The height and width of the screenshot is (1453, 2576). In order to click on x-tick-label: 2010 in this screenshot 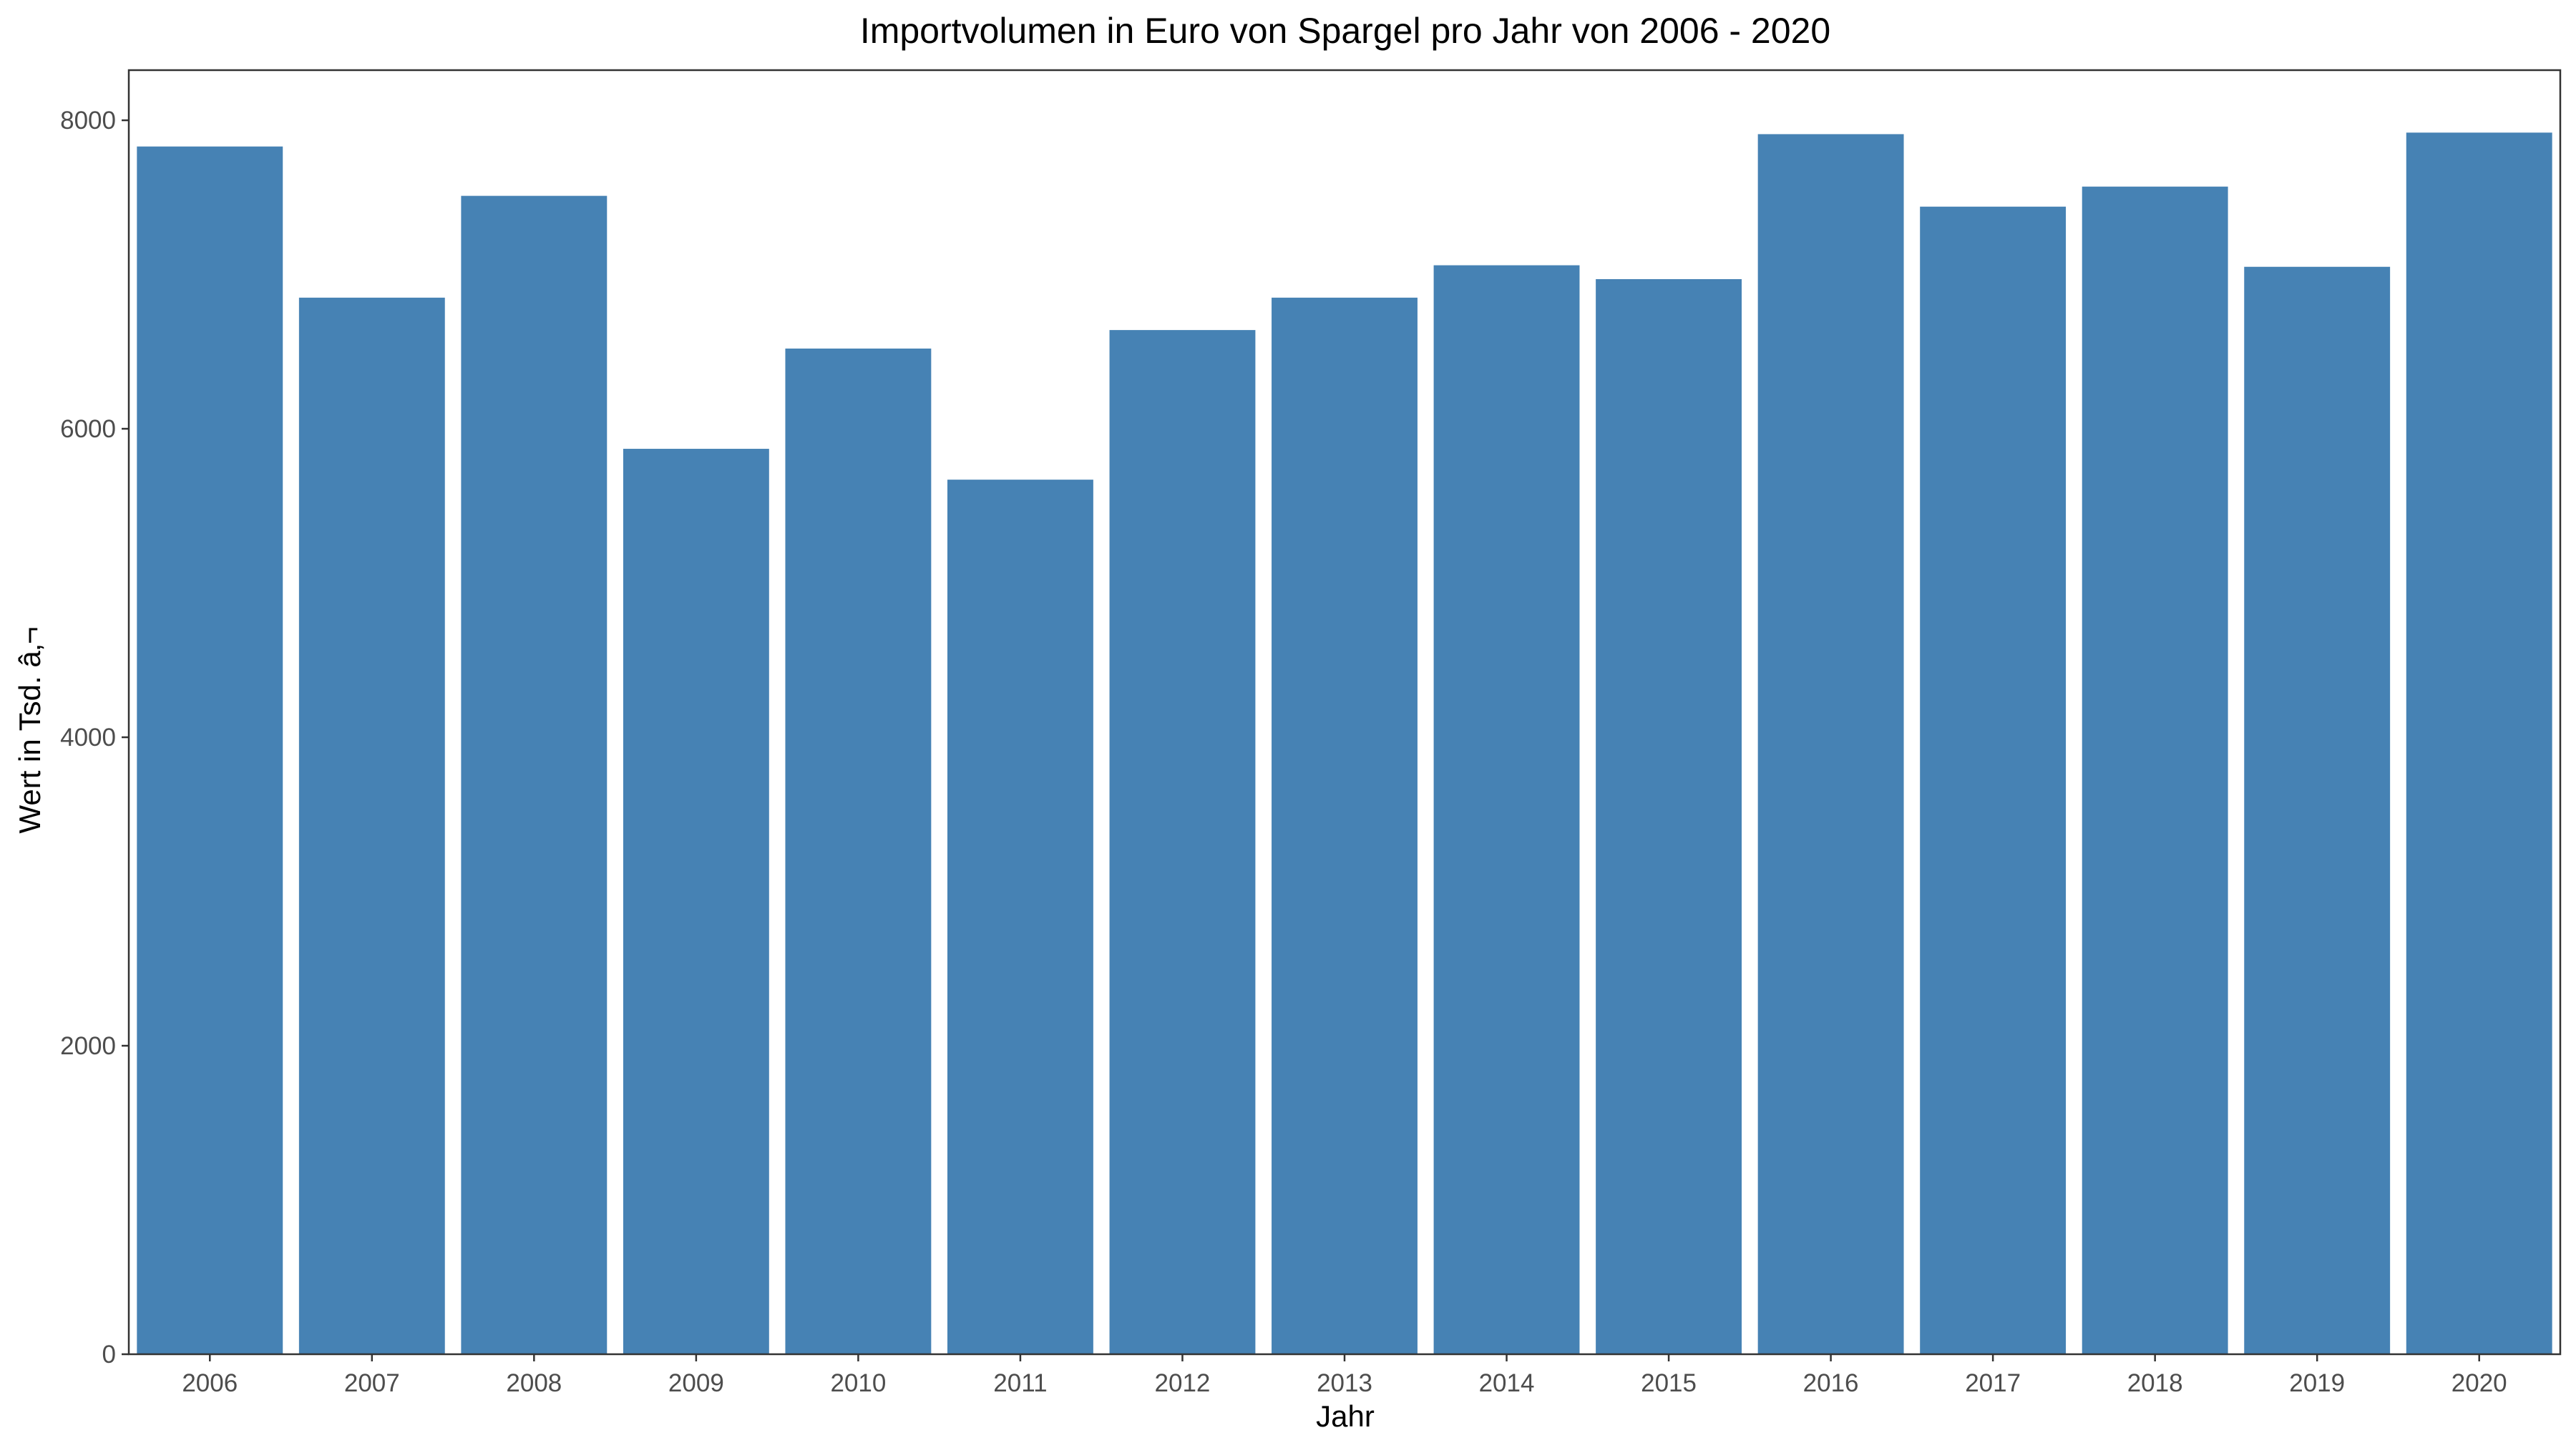, I will do `click(858, 1383)`.